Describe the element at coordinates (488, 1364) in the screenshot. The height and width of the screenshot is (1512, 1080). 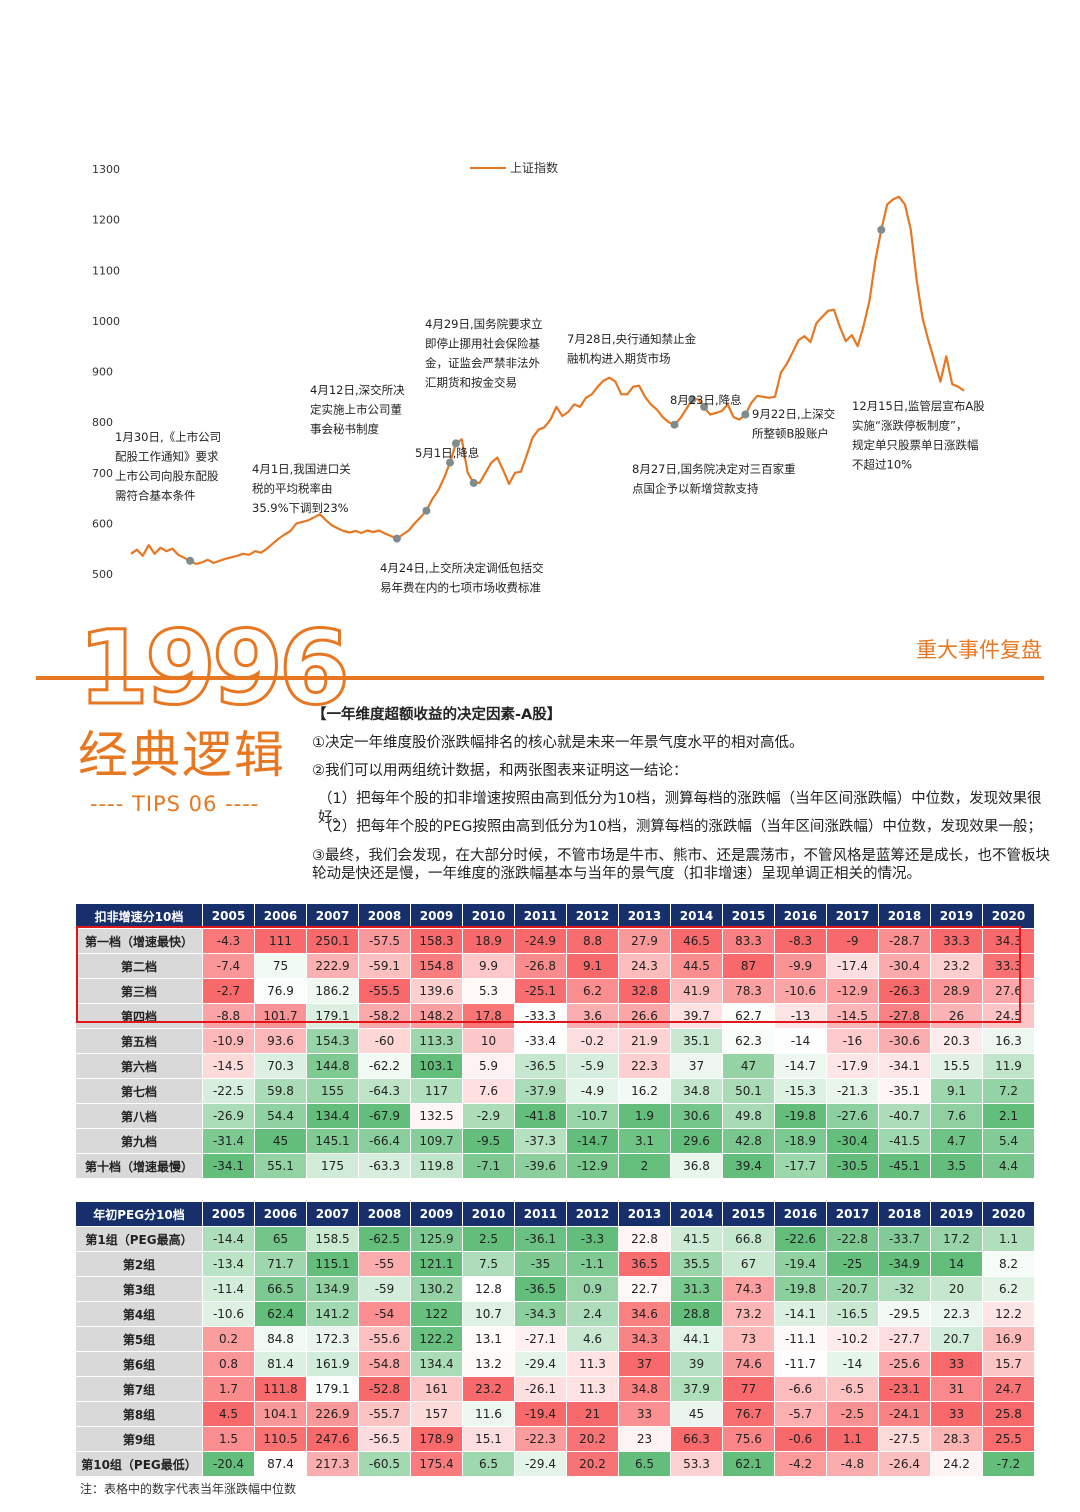
I see `table-cell: 13.2` at that location.